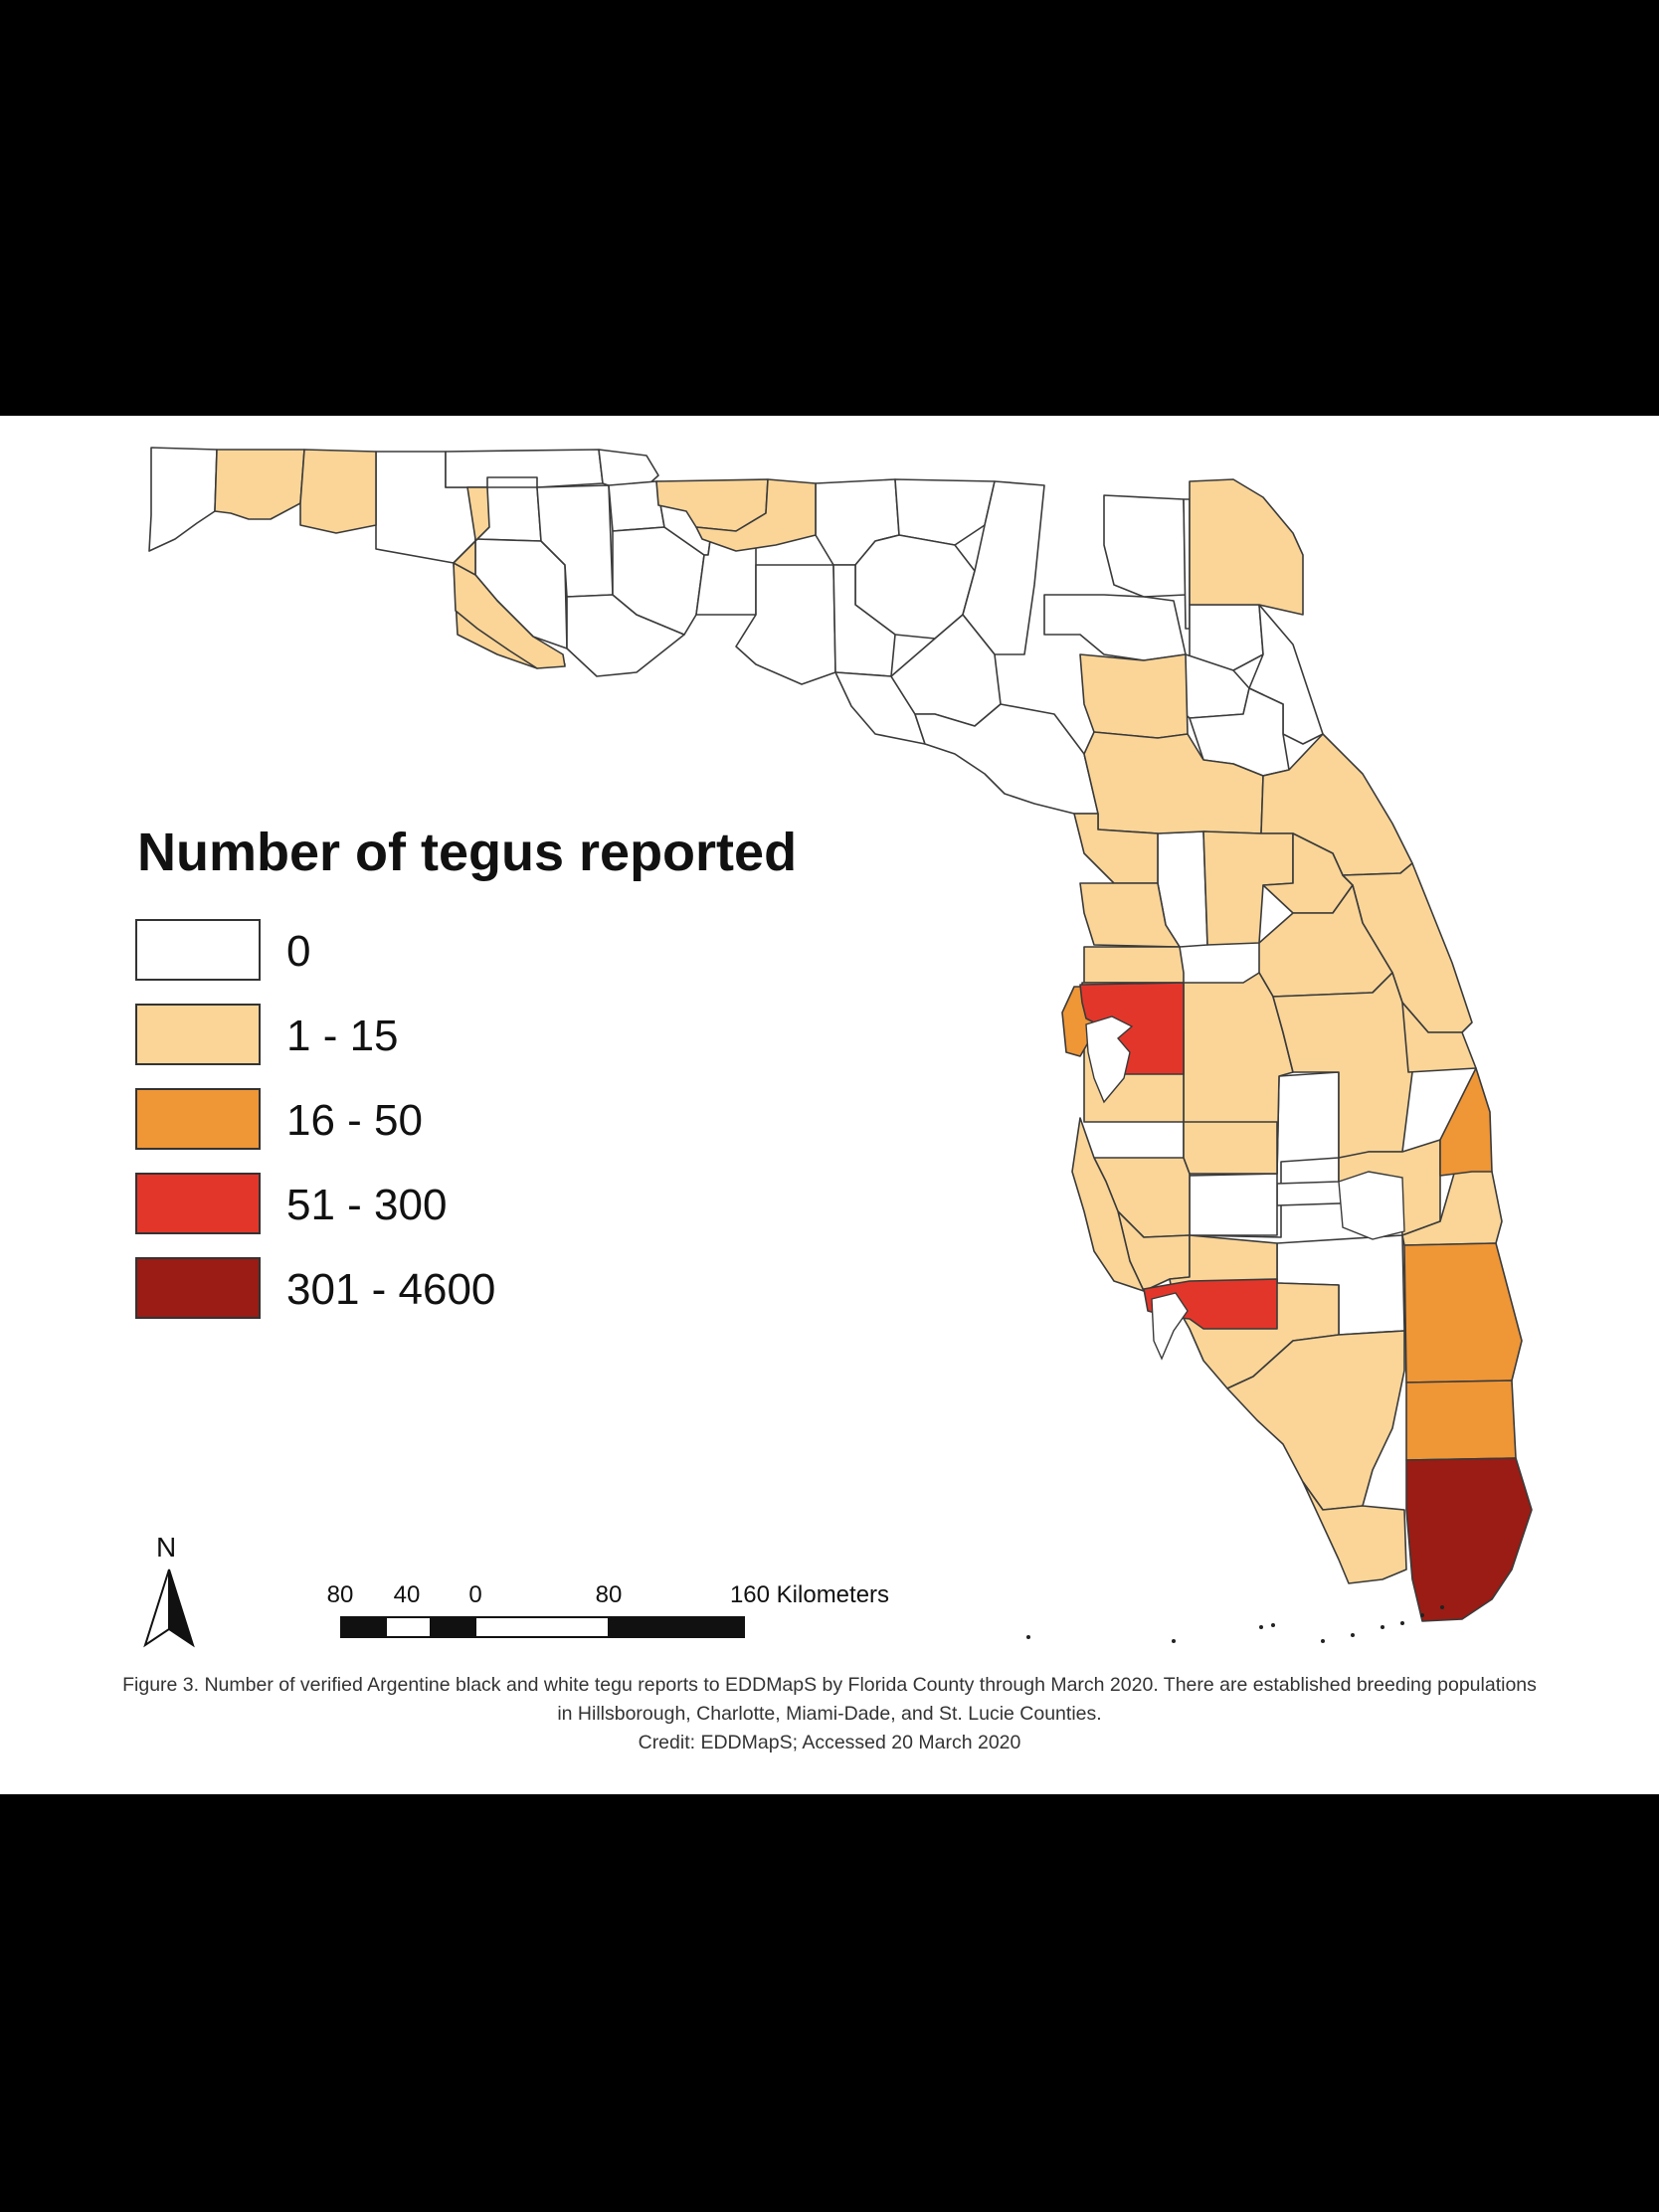  What do you see at coordinates (1109, 1059) in the screenshot?
I see `tampa-bay-water` at bounding box center [1109, 1059].